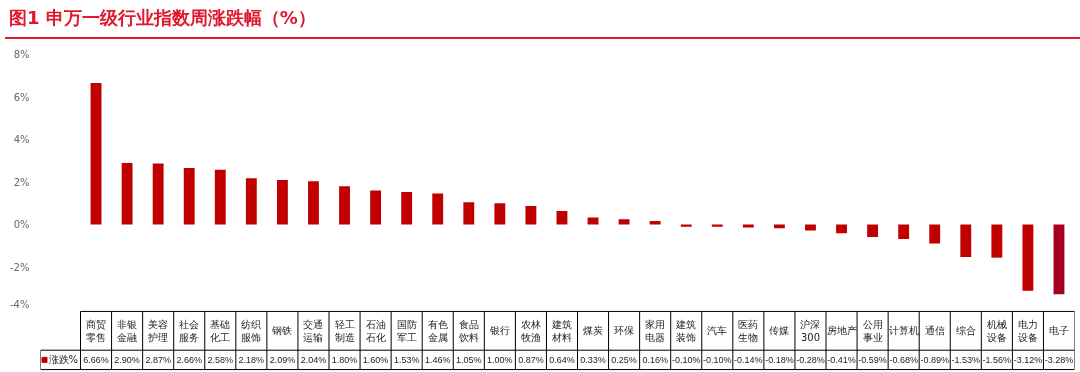 The height and width of the screenshot is (372, 1080). What do you see at coordinates (562, 359) in the screenshot?
I see `data-label: 0.64%` at bounding box center [562, 359].